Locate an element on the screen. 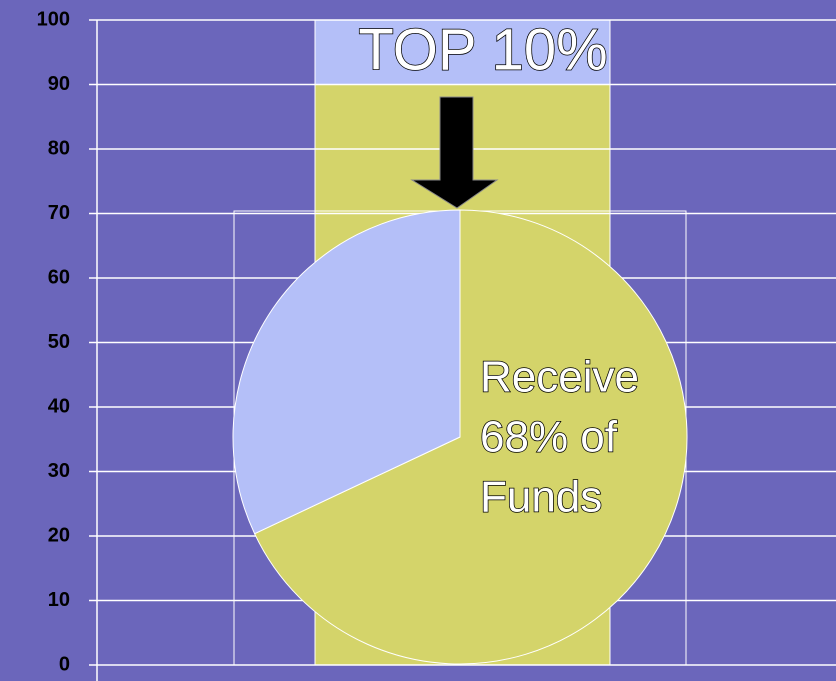 The width and height of the screenshot is (836, 681). y-tick-label: 20 is located at coordinates (59, 535).